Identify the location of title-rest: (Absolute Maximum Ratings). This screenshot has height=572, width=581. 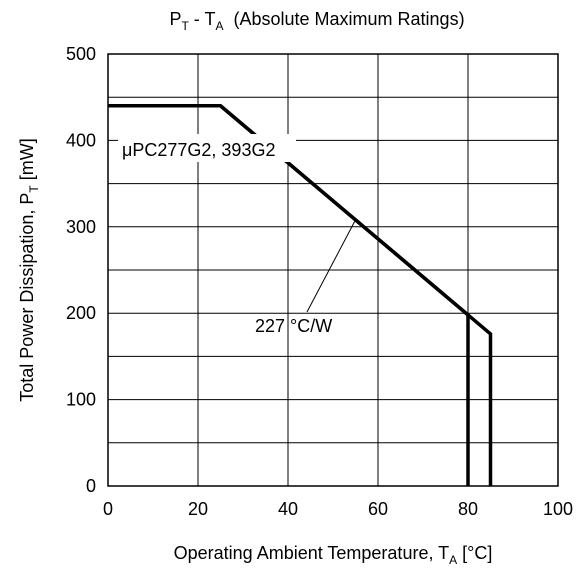
(343, 19).